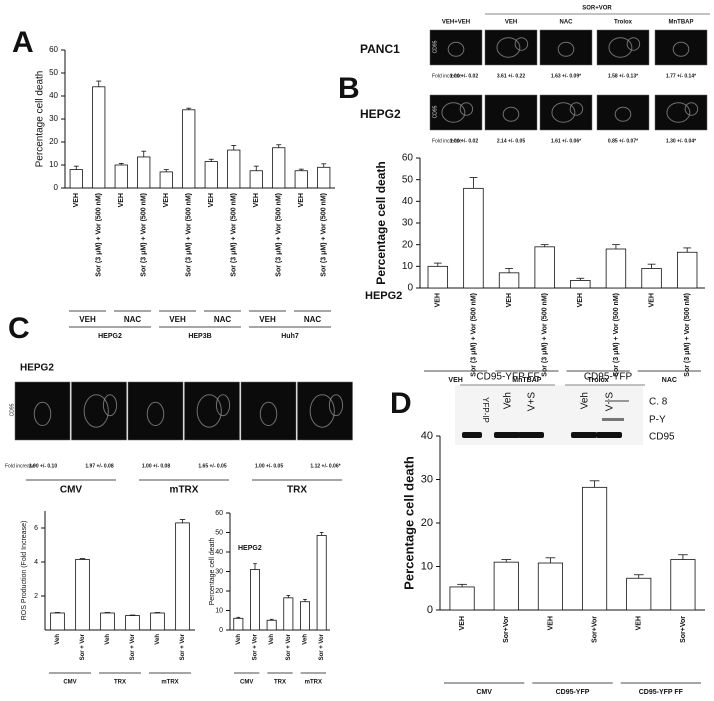 The height and width of the screenshot is (701, 714). I want to click on fold-value: 1.58 +/- 0.13*, so click(623, 76).